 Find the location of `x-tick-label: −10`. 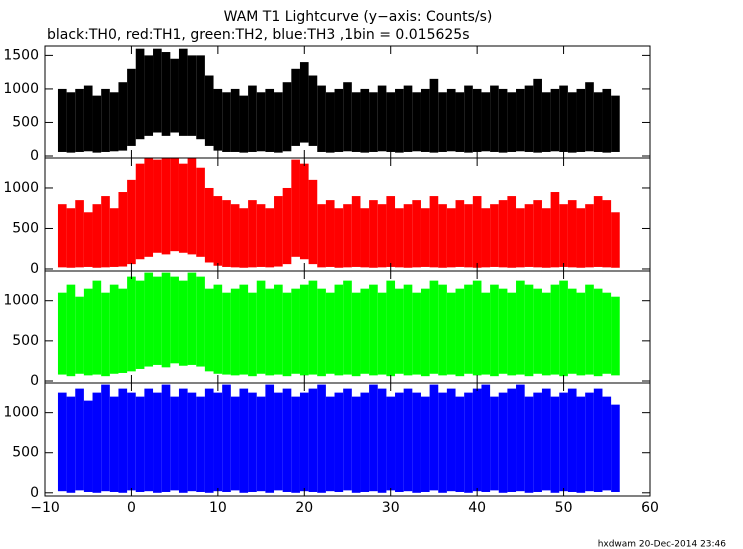

x-tick-label: −10 is located at coordinates (45, 508).